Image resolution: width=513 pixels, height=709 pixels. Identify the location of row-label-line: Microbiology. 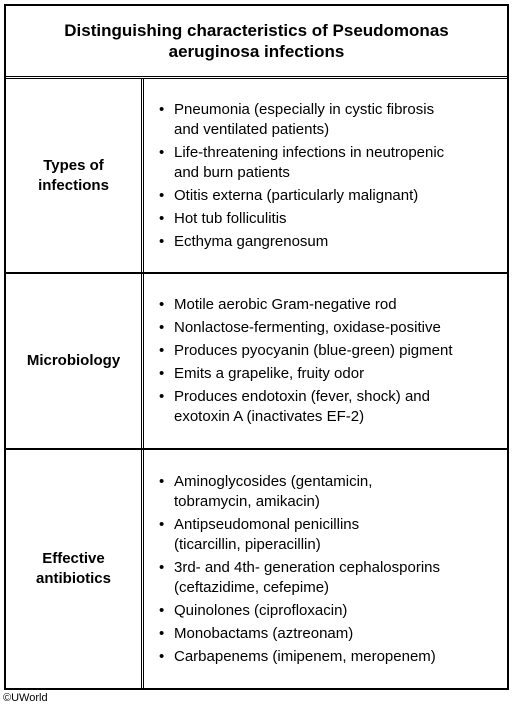
(73, 360).